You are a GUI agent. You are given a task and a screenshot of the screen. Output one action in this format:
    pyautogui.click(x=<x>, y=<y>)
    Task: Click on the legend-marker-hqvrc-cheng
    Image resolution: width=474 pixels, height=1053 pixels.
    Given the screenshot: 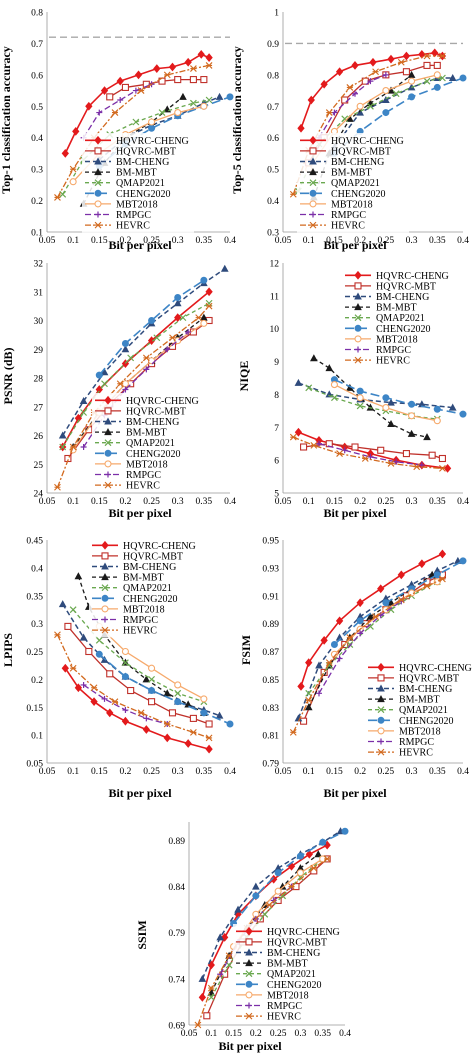 What is the action you would take?
    pyautogui.click(x=381, y=667)
    